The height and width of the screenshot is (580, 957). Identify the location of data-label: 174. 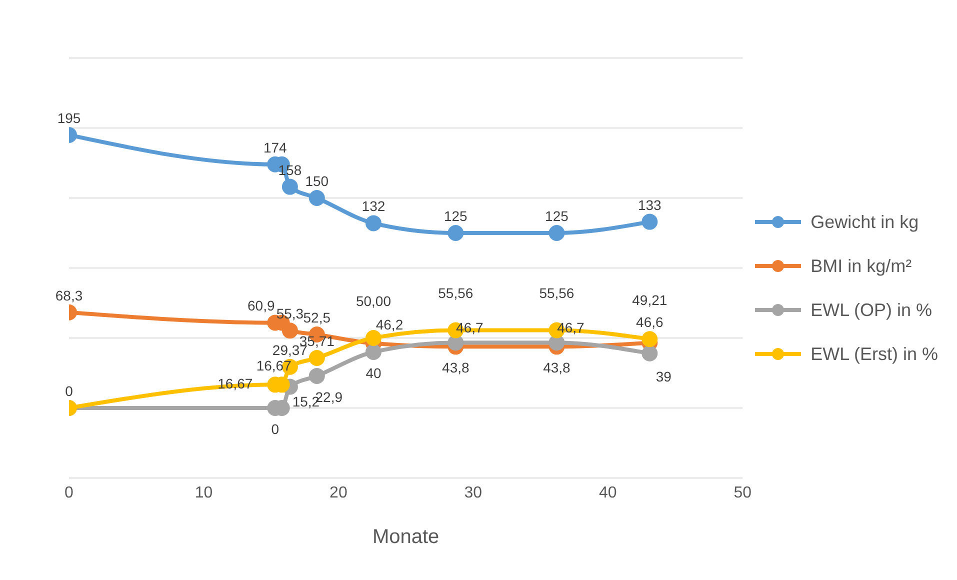
(275, 147).